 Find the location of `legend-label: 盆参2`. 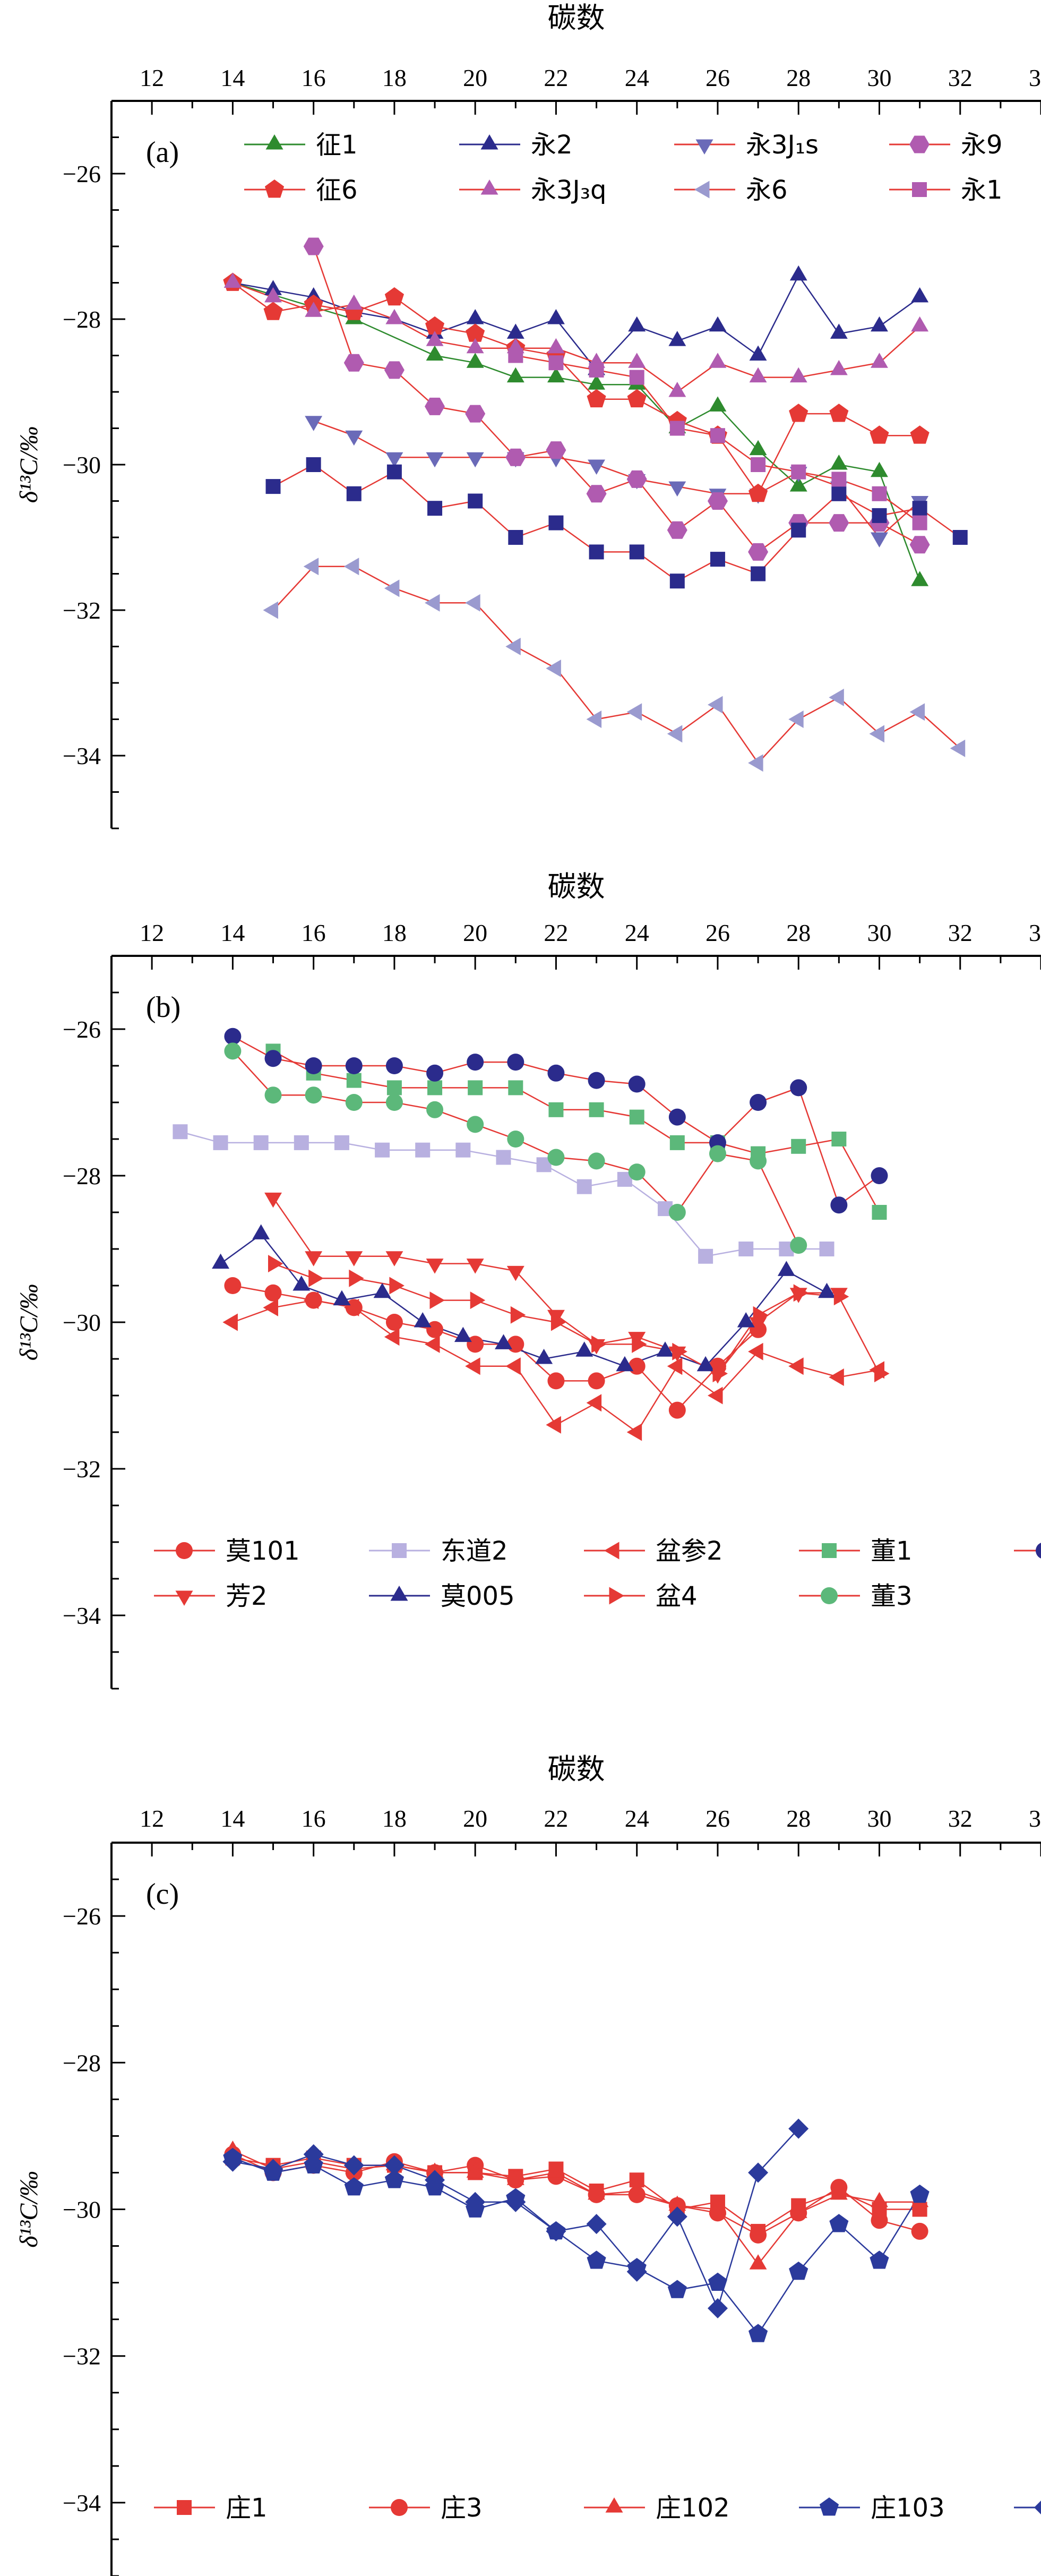

legend-label: 盆参2 is located at coordinates (689, 1551).